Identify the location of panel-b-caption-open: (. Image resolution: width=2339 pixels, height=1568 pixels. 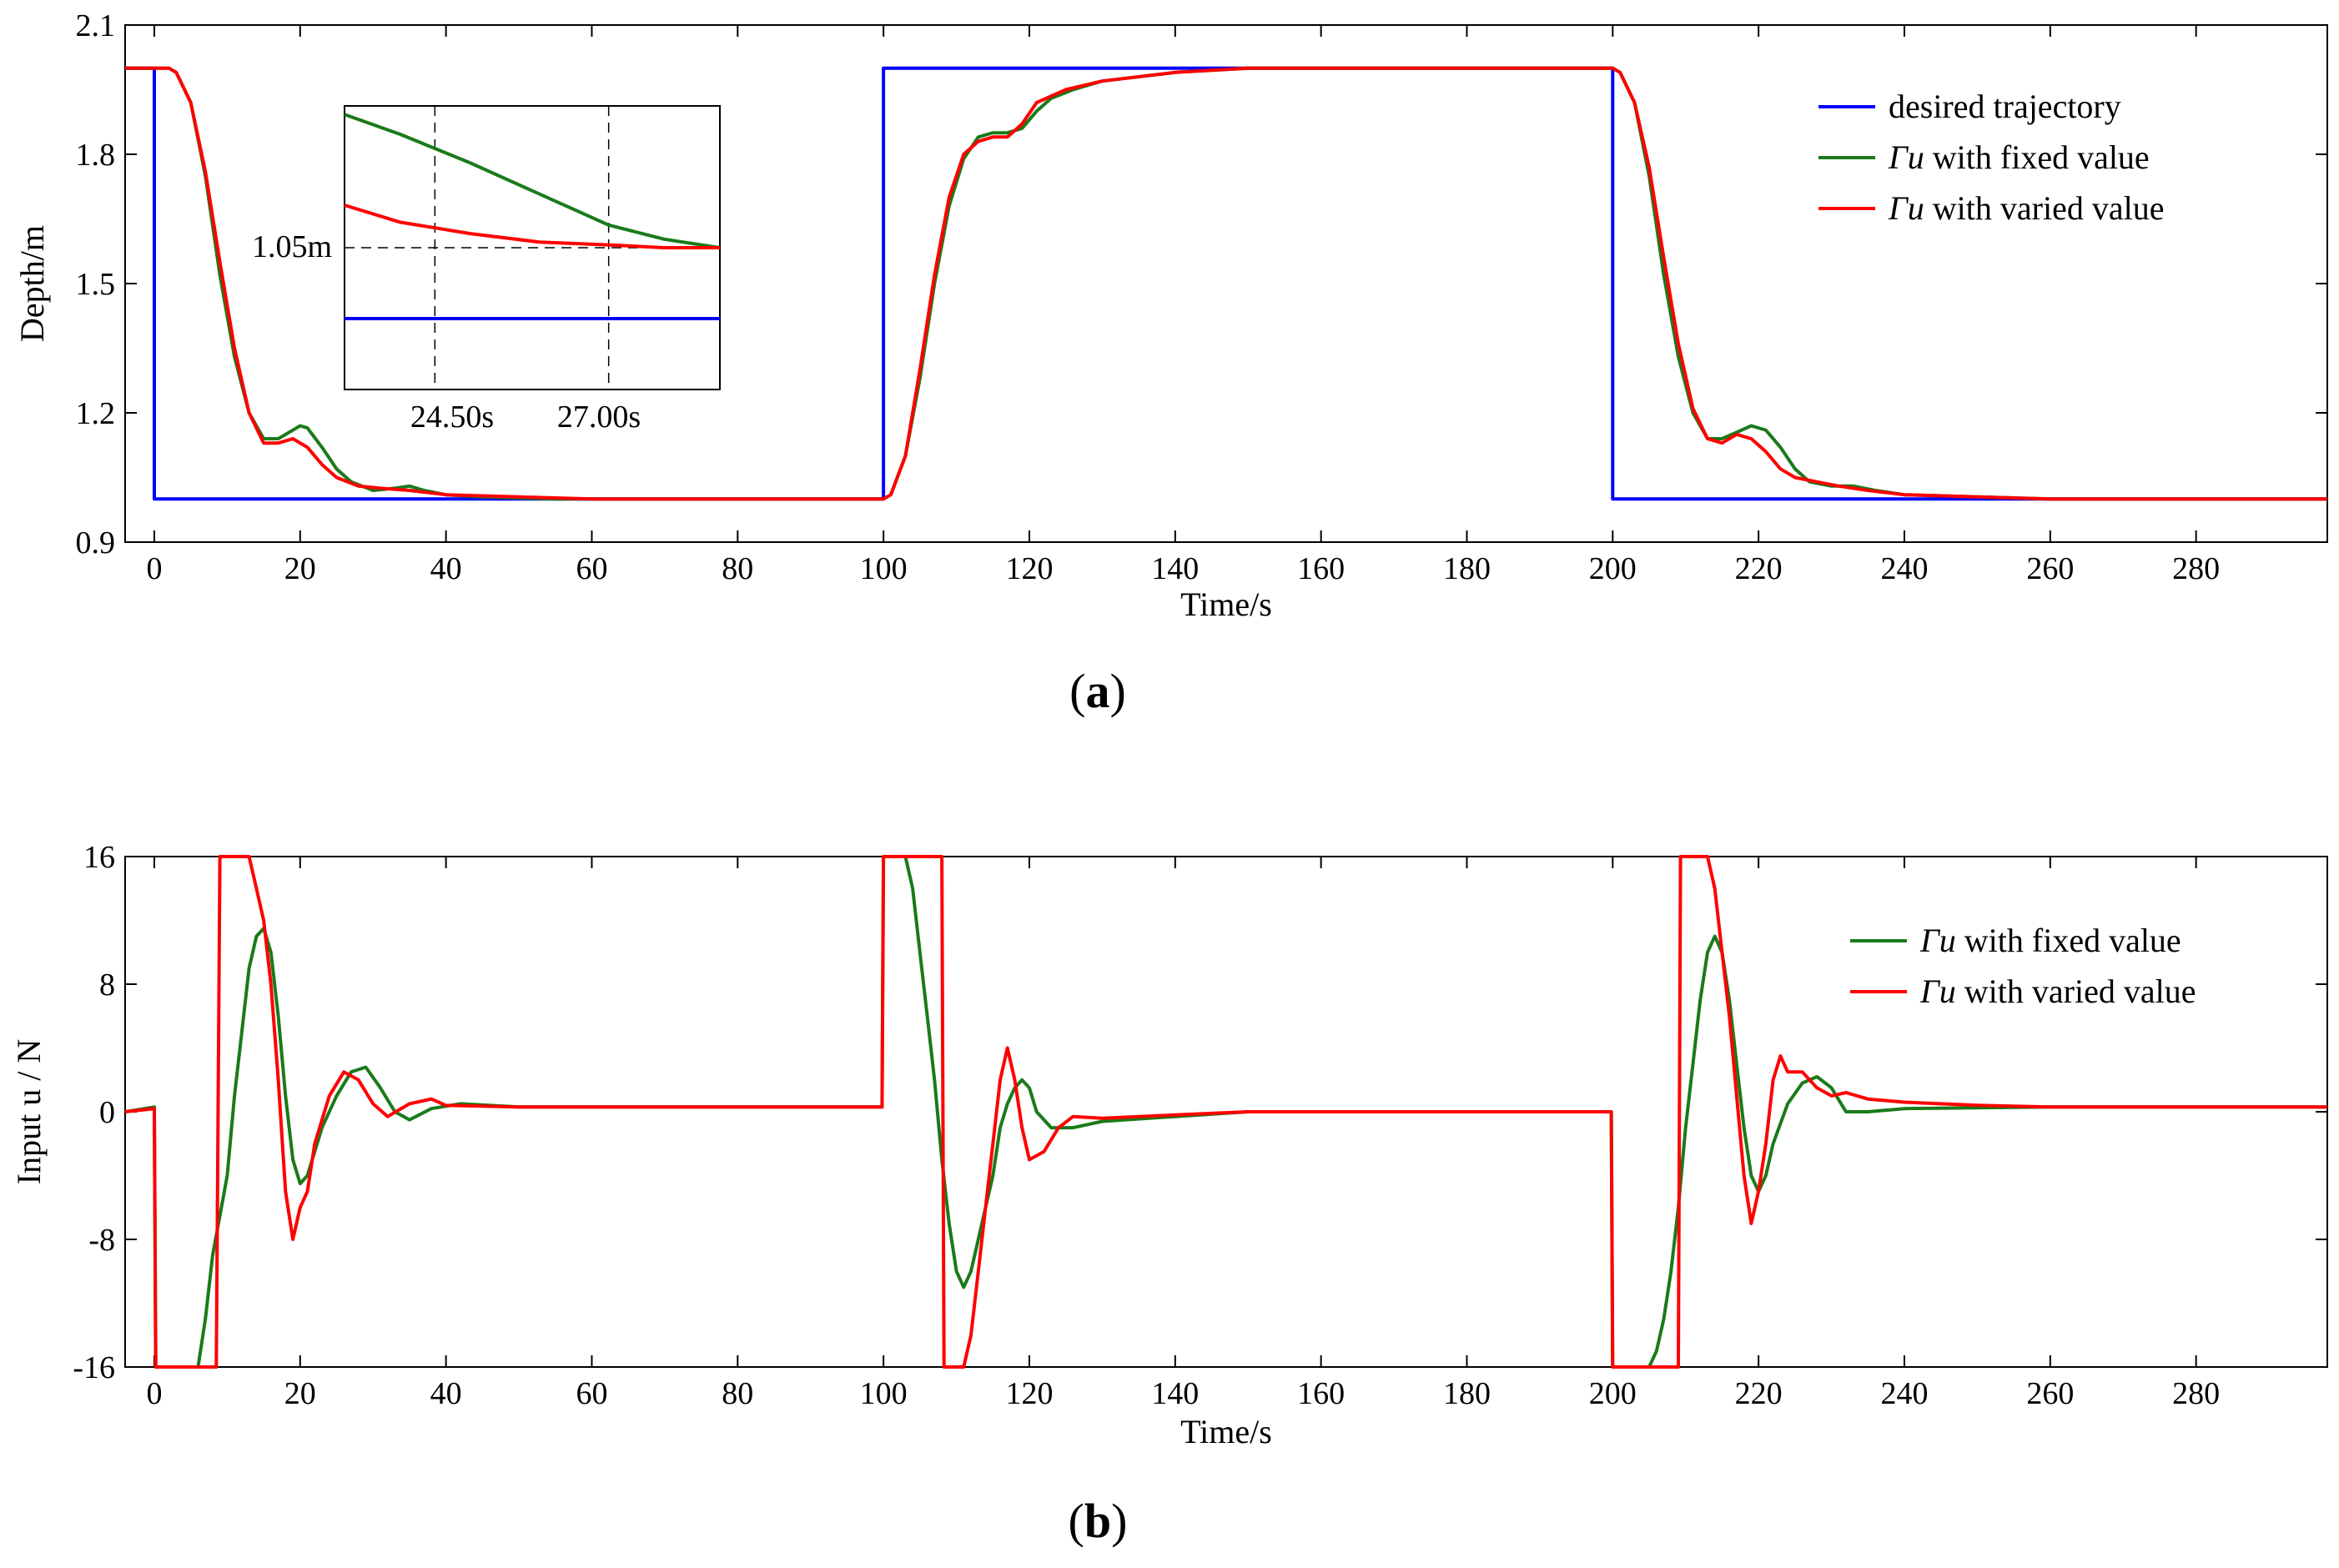
(1076, 1521).